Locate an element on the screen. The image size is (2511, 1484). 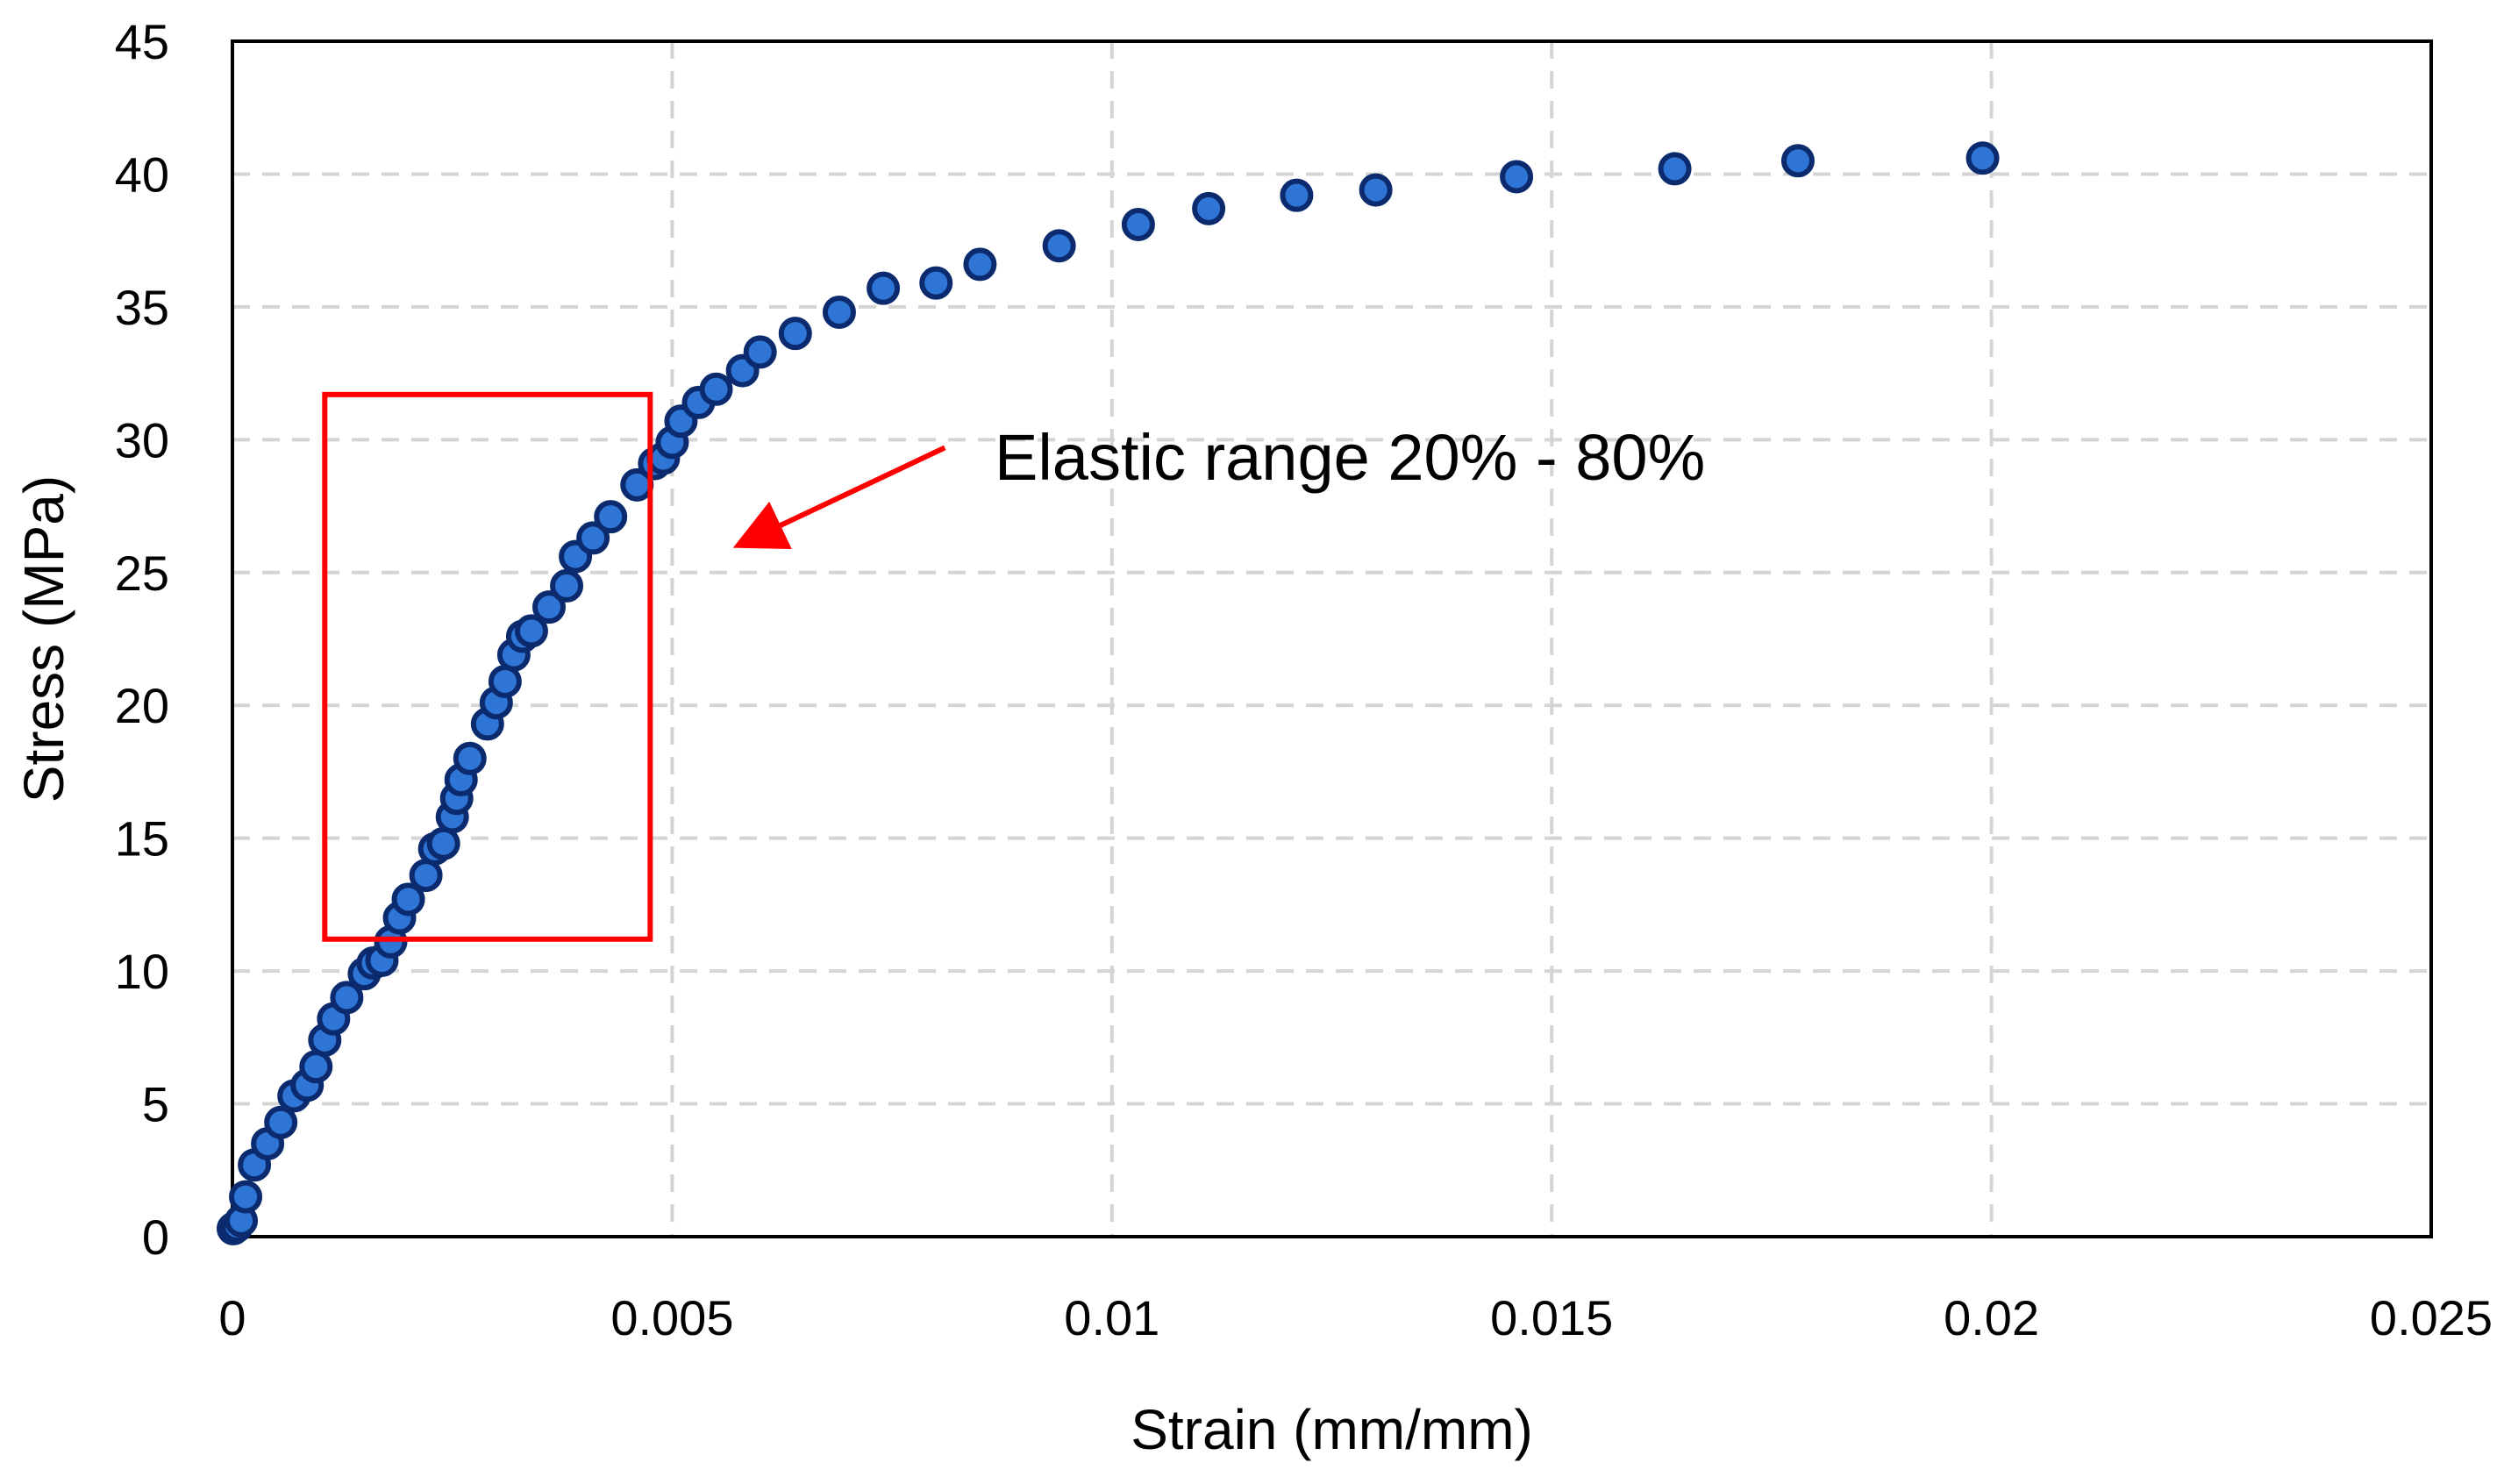
y-tick-label: 40 is located at coordinates (142, 174).